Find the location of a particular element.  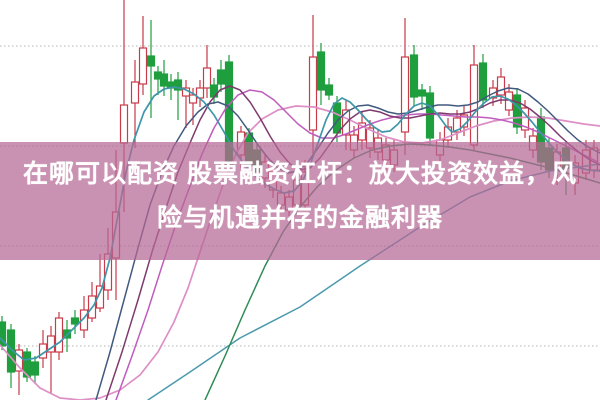

headline-line-2: 险与机遇并存的金融利器 is located at coordinates (299, 218).